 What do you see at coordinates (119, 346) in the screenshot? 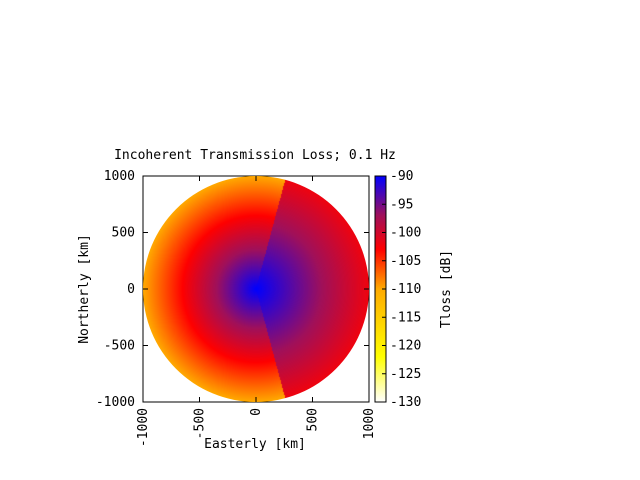
I see `y-tick-label: -500` at bounding box center [119, 346].